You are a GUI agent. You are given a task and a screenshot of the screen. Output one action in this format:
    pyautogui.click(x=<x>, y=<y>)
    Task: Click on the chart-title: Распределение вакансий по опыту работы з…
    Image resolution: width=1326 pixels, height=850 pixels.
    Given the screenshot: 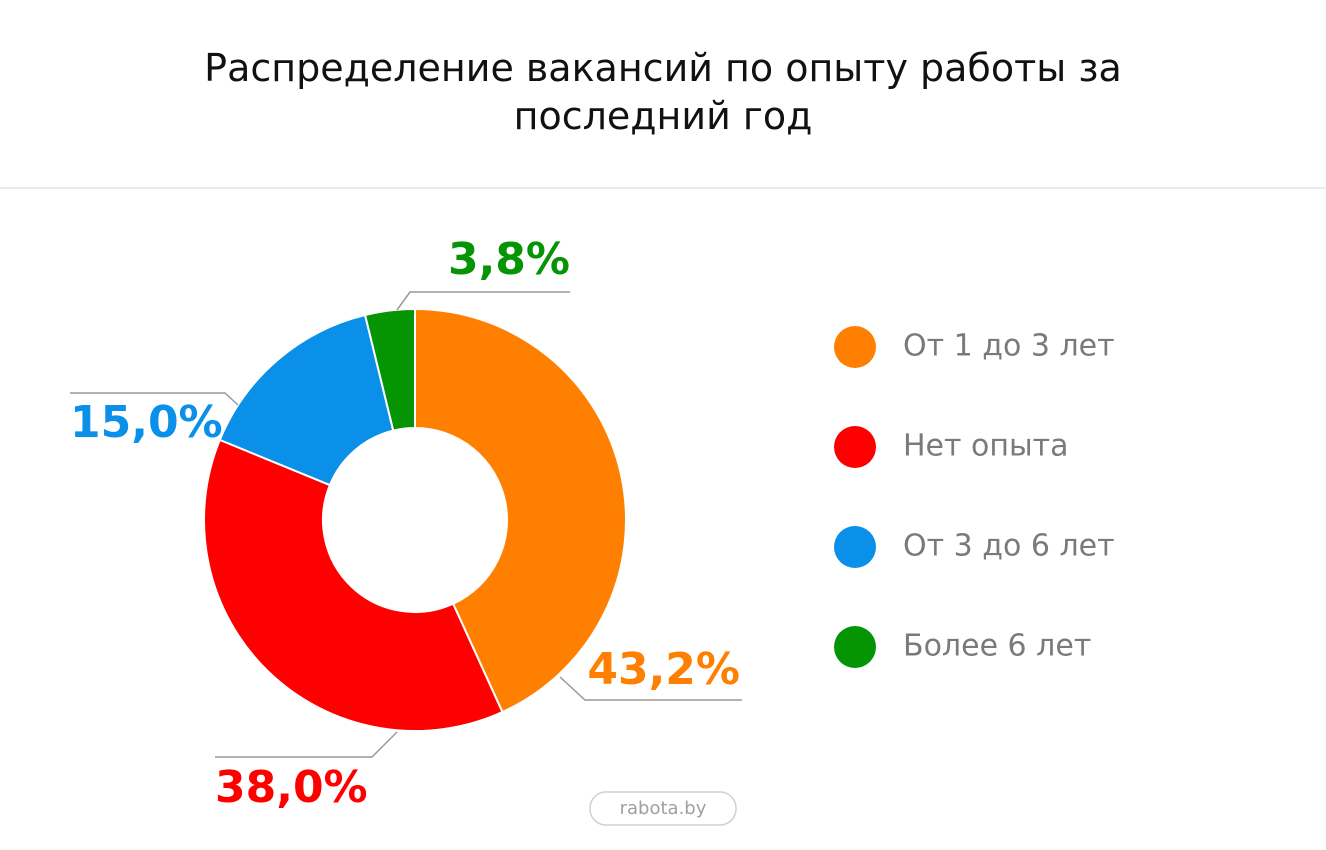 What is the action you would take?
    pyautogui.click(x=663, y=92)
    